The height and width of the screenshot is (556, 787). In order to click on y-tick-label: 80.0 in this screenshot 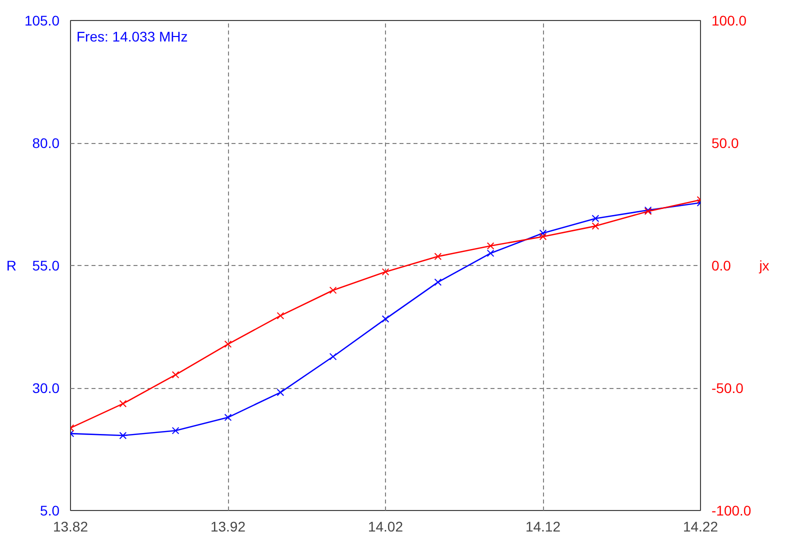, I will do `click(46, 143)`.